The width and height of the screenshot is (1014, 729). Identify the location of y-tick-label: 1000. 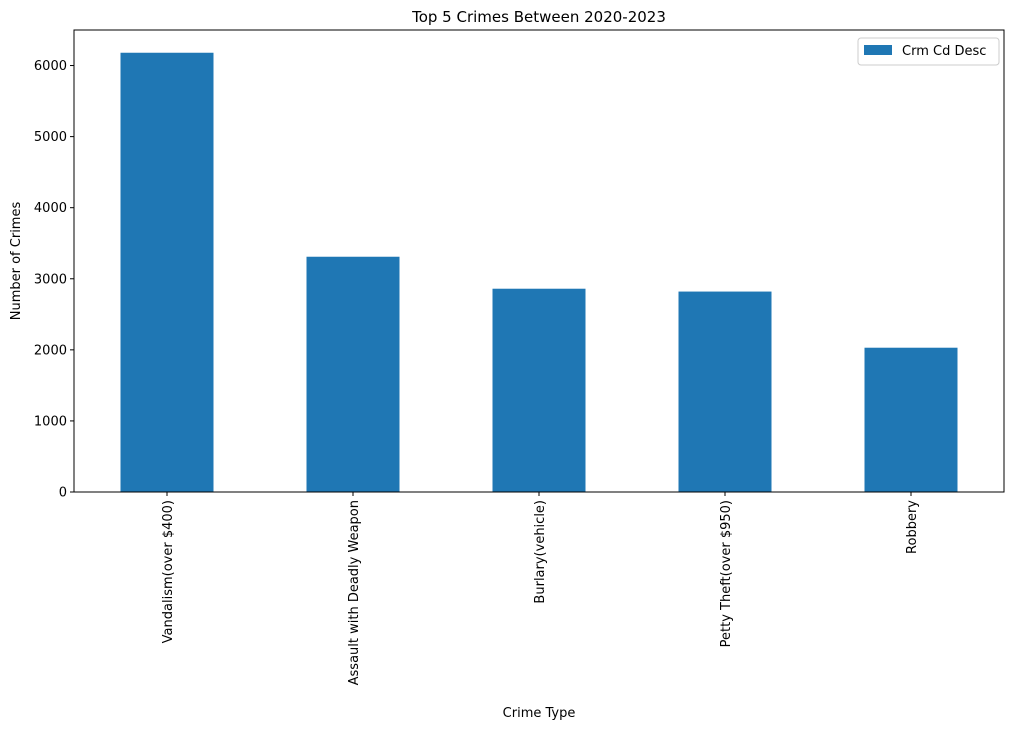
(50, 421).